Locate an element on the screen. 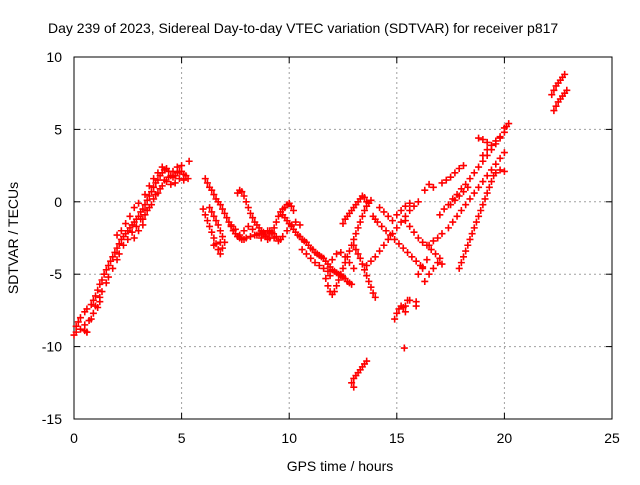 Image resolution: width=640 pixels, height=485 pixels. y-tick-label: 5 is located at coordinates (58, 129).